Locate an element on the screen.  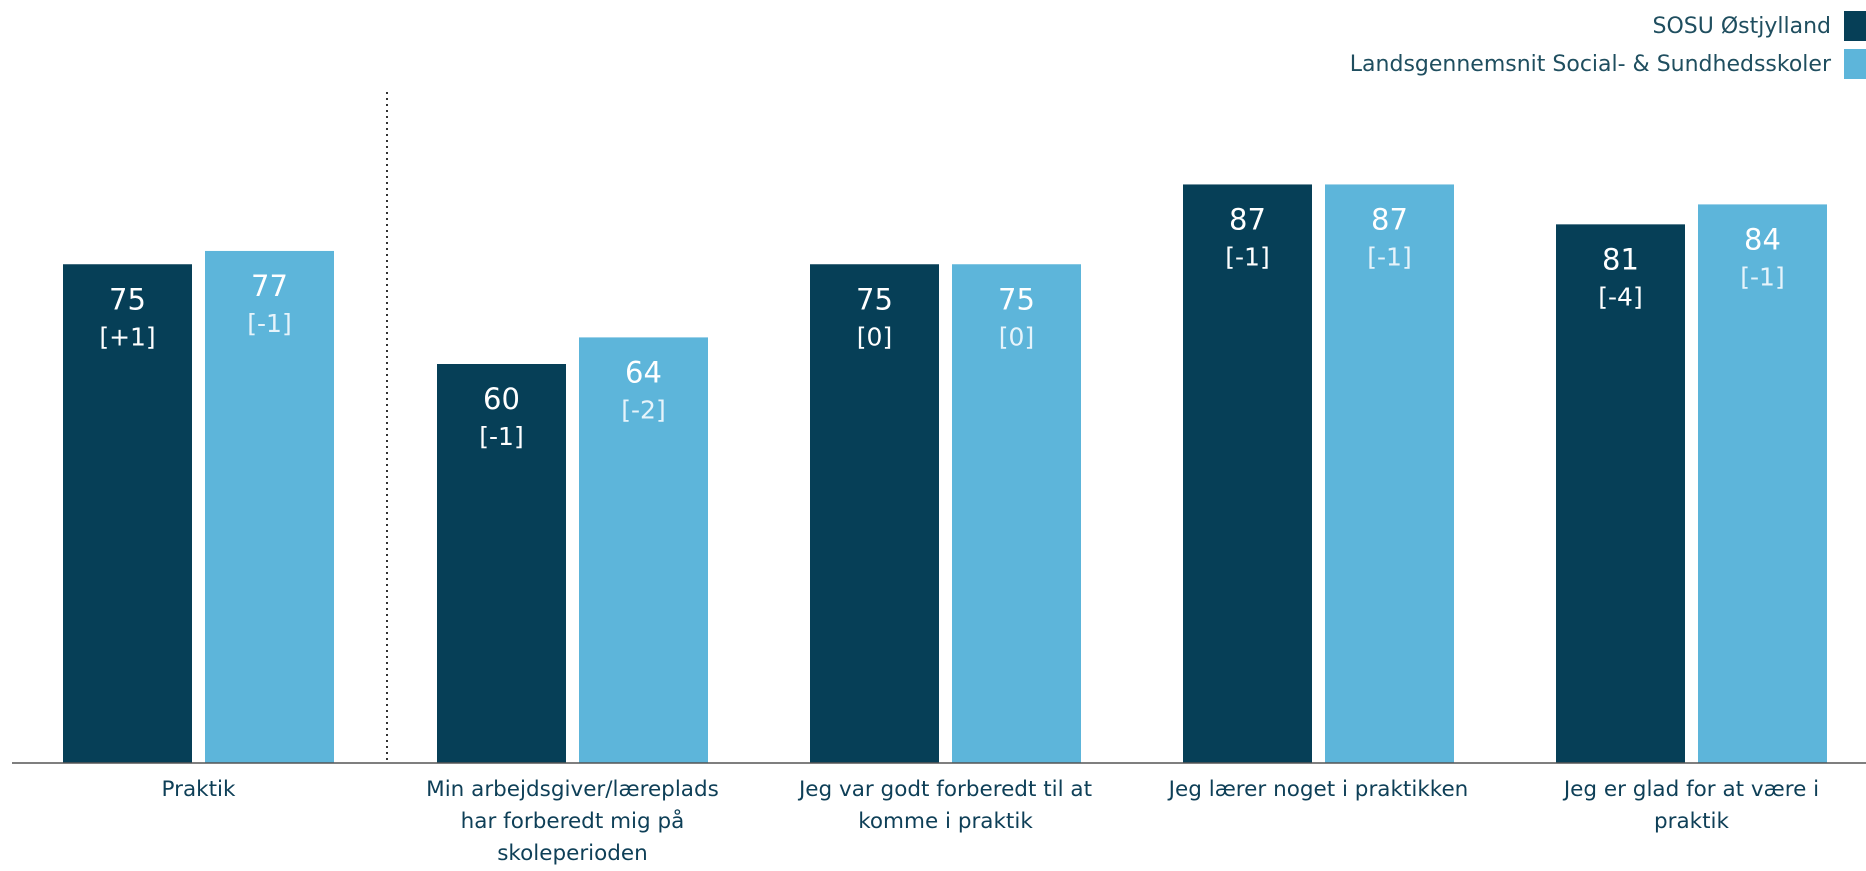
category-label: skoleperioden is located at coordinates (572, 853).